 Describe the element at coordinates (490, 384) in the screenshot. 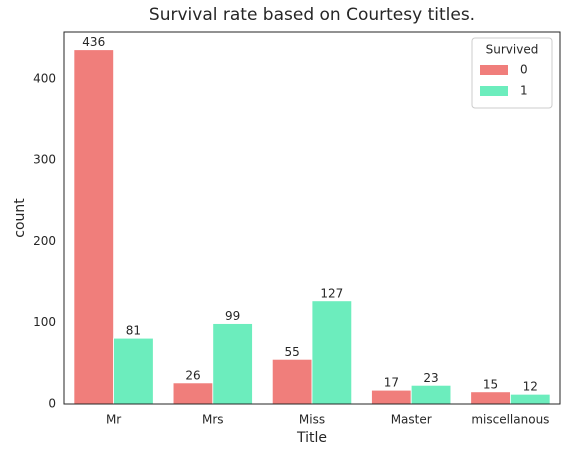

I see `data-label: 15` at that location.